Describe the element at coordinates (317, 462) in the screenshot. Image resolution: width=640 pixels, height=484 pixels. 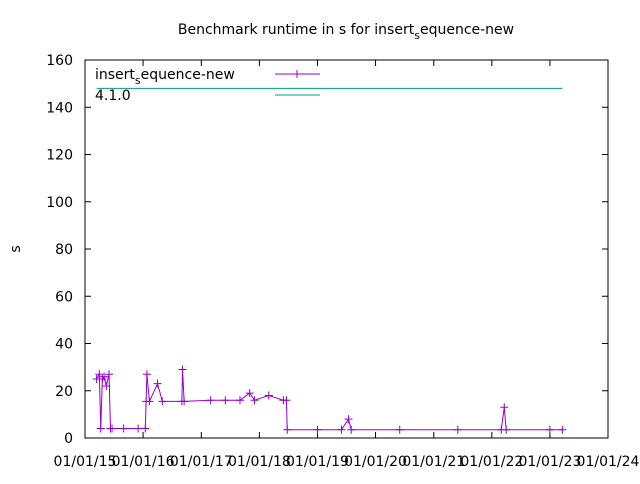
I see `x-tick-label: 01/01/19` at that location.